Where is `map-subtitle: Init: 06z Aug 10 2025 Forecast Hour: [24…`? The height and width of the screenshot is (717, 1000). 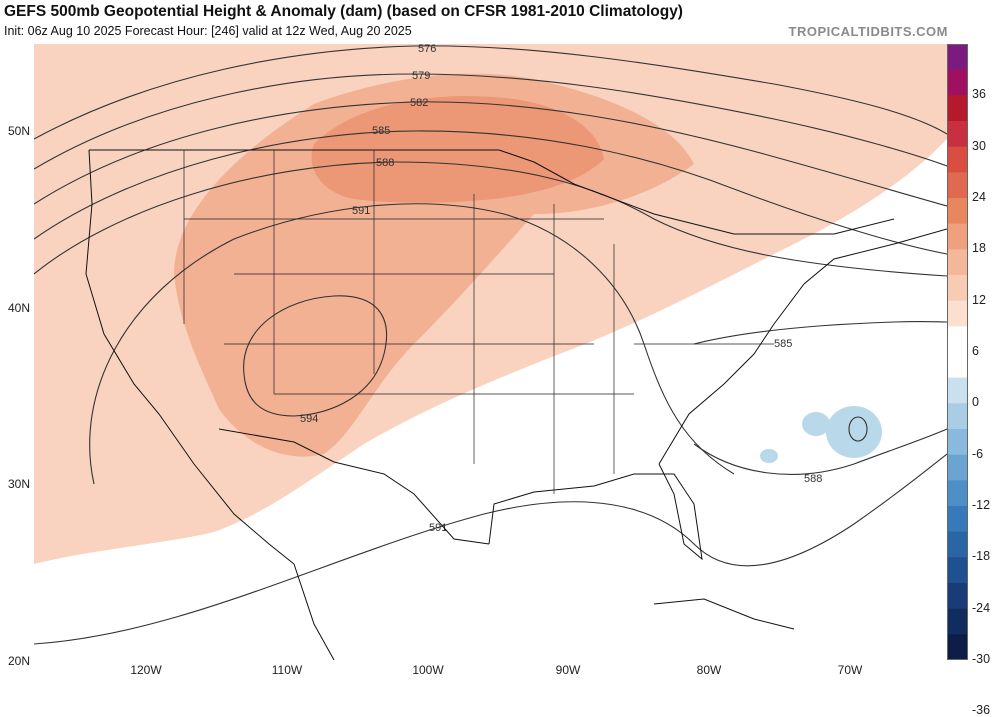 map-subtitle: Init: 06z Aug 10 2025 Forecast Hour: [24… is located at coordinates (208, 31).